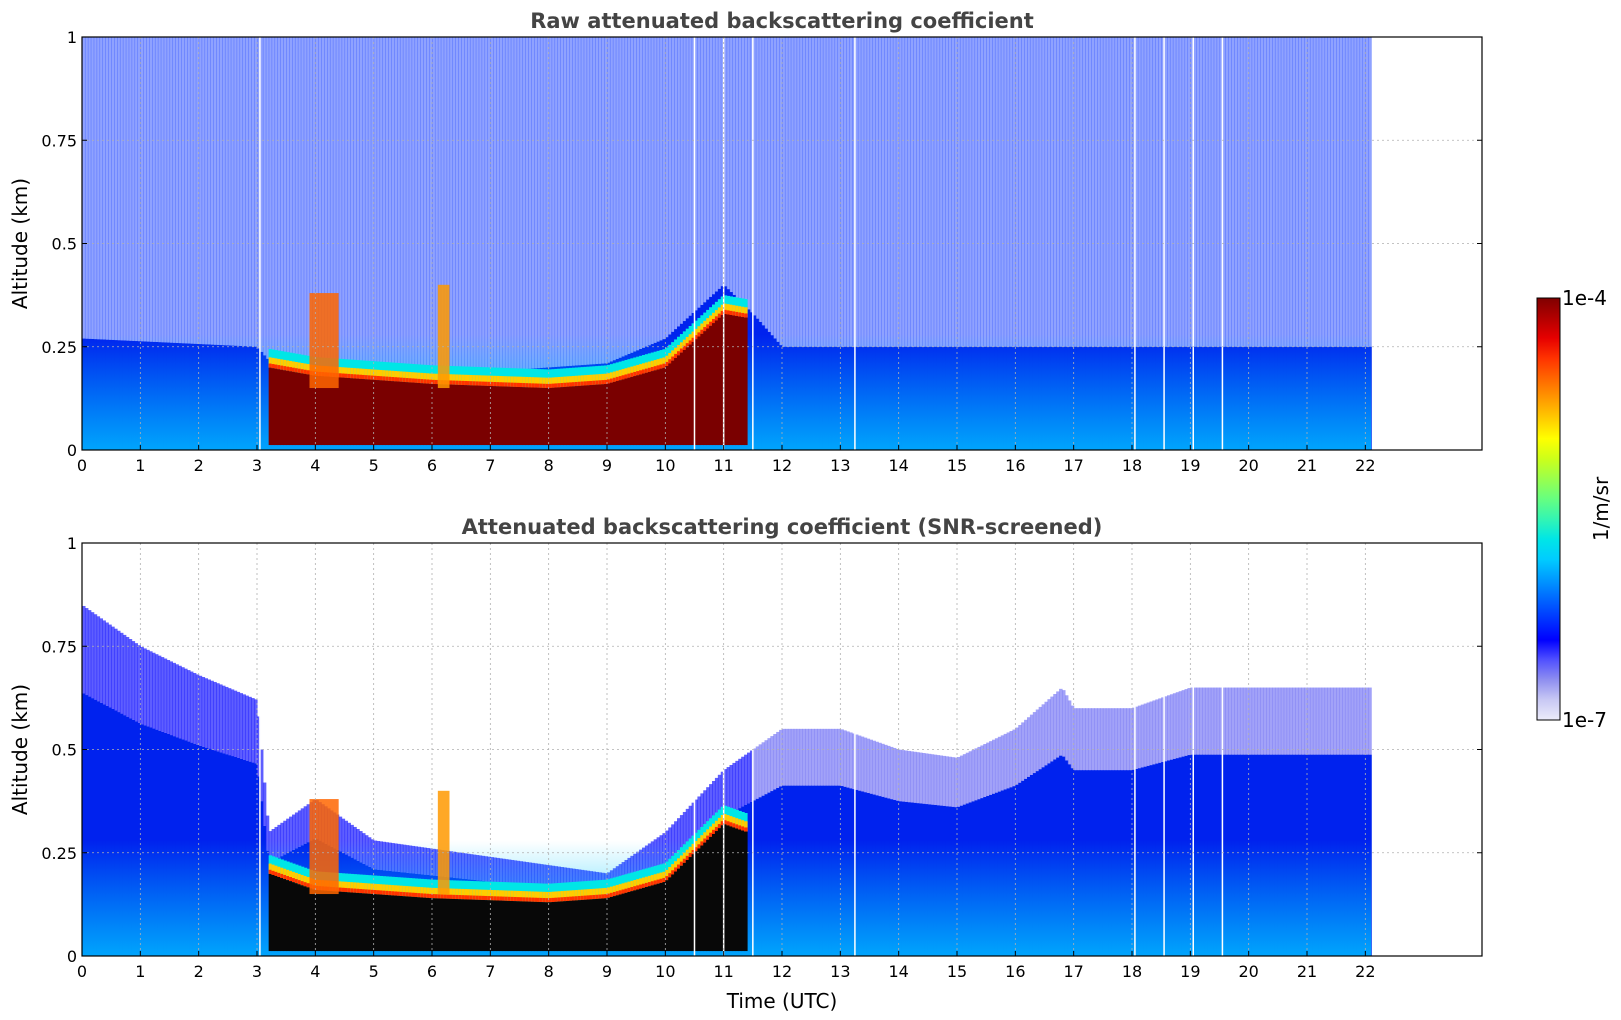  What do you see at coordinates (72, 37) in the screenshot?
I see `y-tick-label: 1` at bounding box center [72, 37].